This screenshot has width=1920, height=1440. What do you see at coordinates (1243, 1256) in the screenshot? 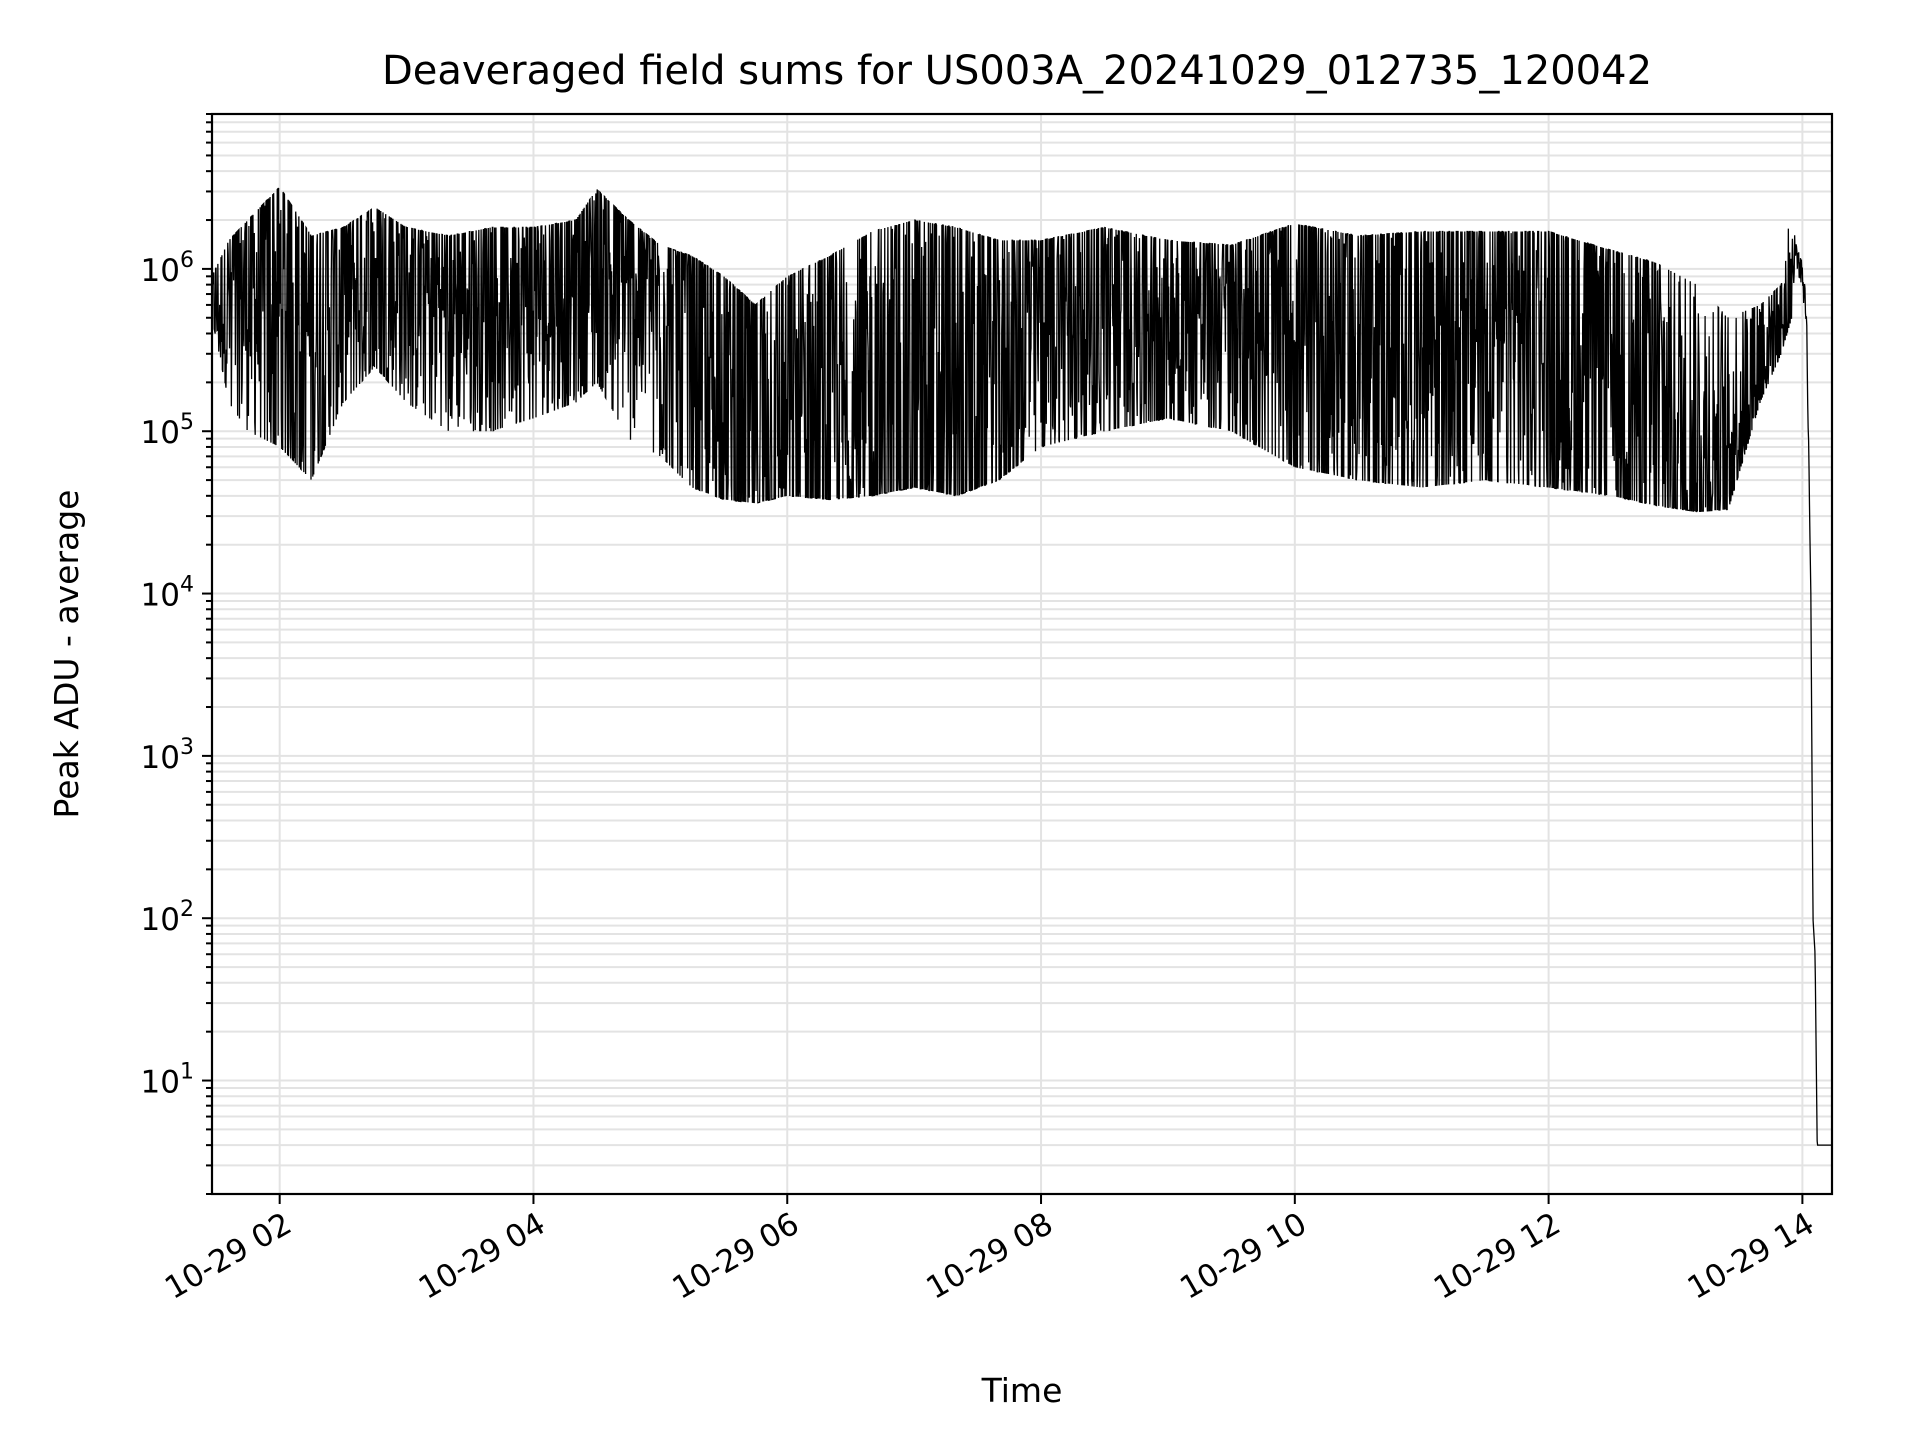
I see `x-tick-label: 10-29 10` at bounding box center [1243, 1256].